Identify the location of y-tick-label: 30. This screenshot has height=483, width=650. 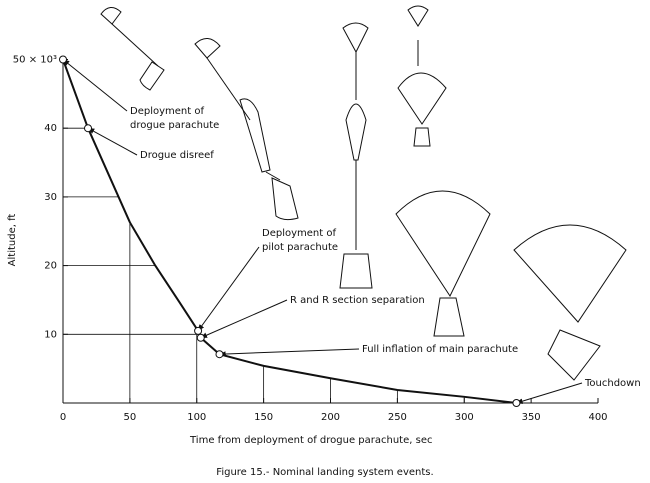
(50, 197).